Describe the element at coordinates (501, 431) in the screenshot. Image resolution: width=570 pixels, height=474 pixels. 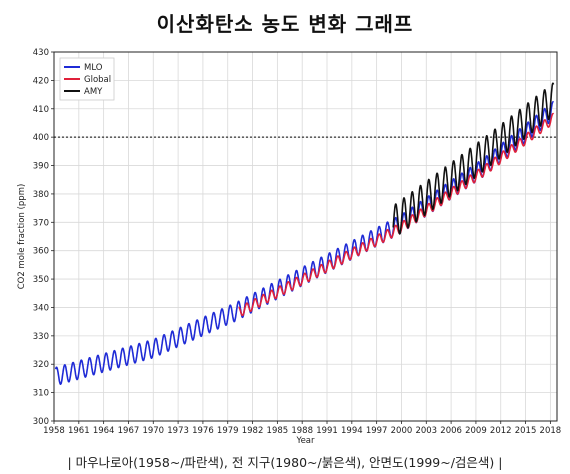
I see `x-tick-label: 2012` at that location.